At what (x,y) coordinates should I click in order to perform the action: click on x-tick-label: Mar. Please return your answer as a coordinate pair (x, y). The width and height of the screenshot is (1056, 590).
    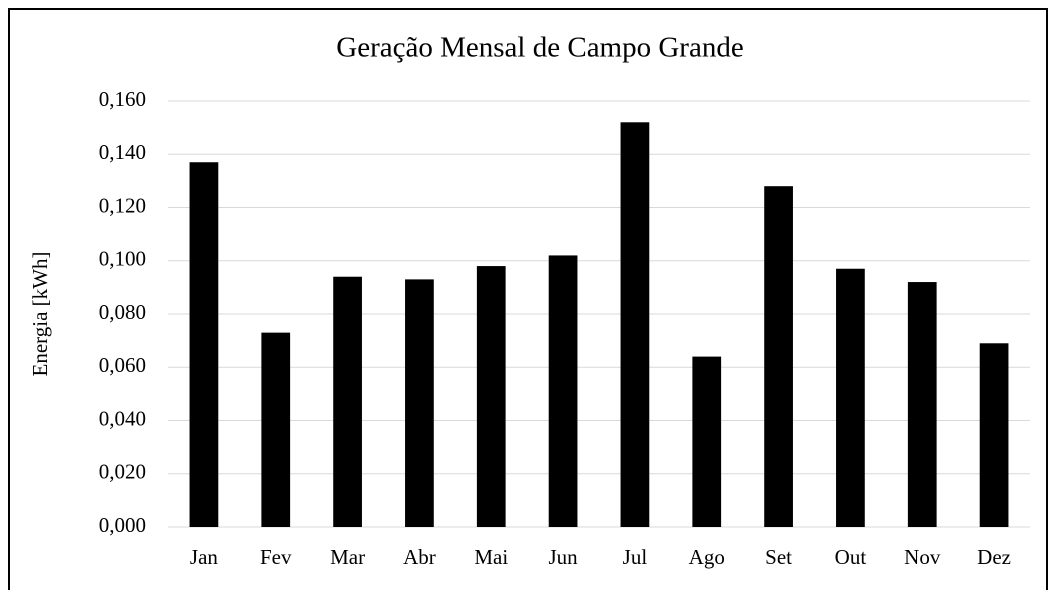
    Looking at the image, I should click on (347, 557).